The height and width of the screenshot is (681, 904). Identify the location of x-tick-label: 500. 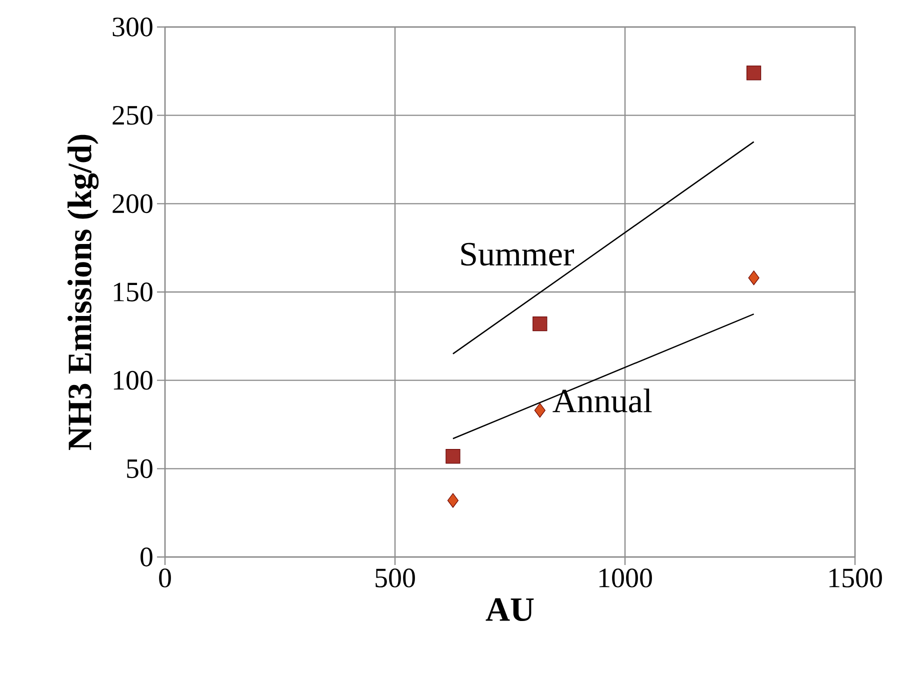
(395, 578).